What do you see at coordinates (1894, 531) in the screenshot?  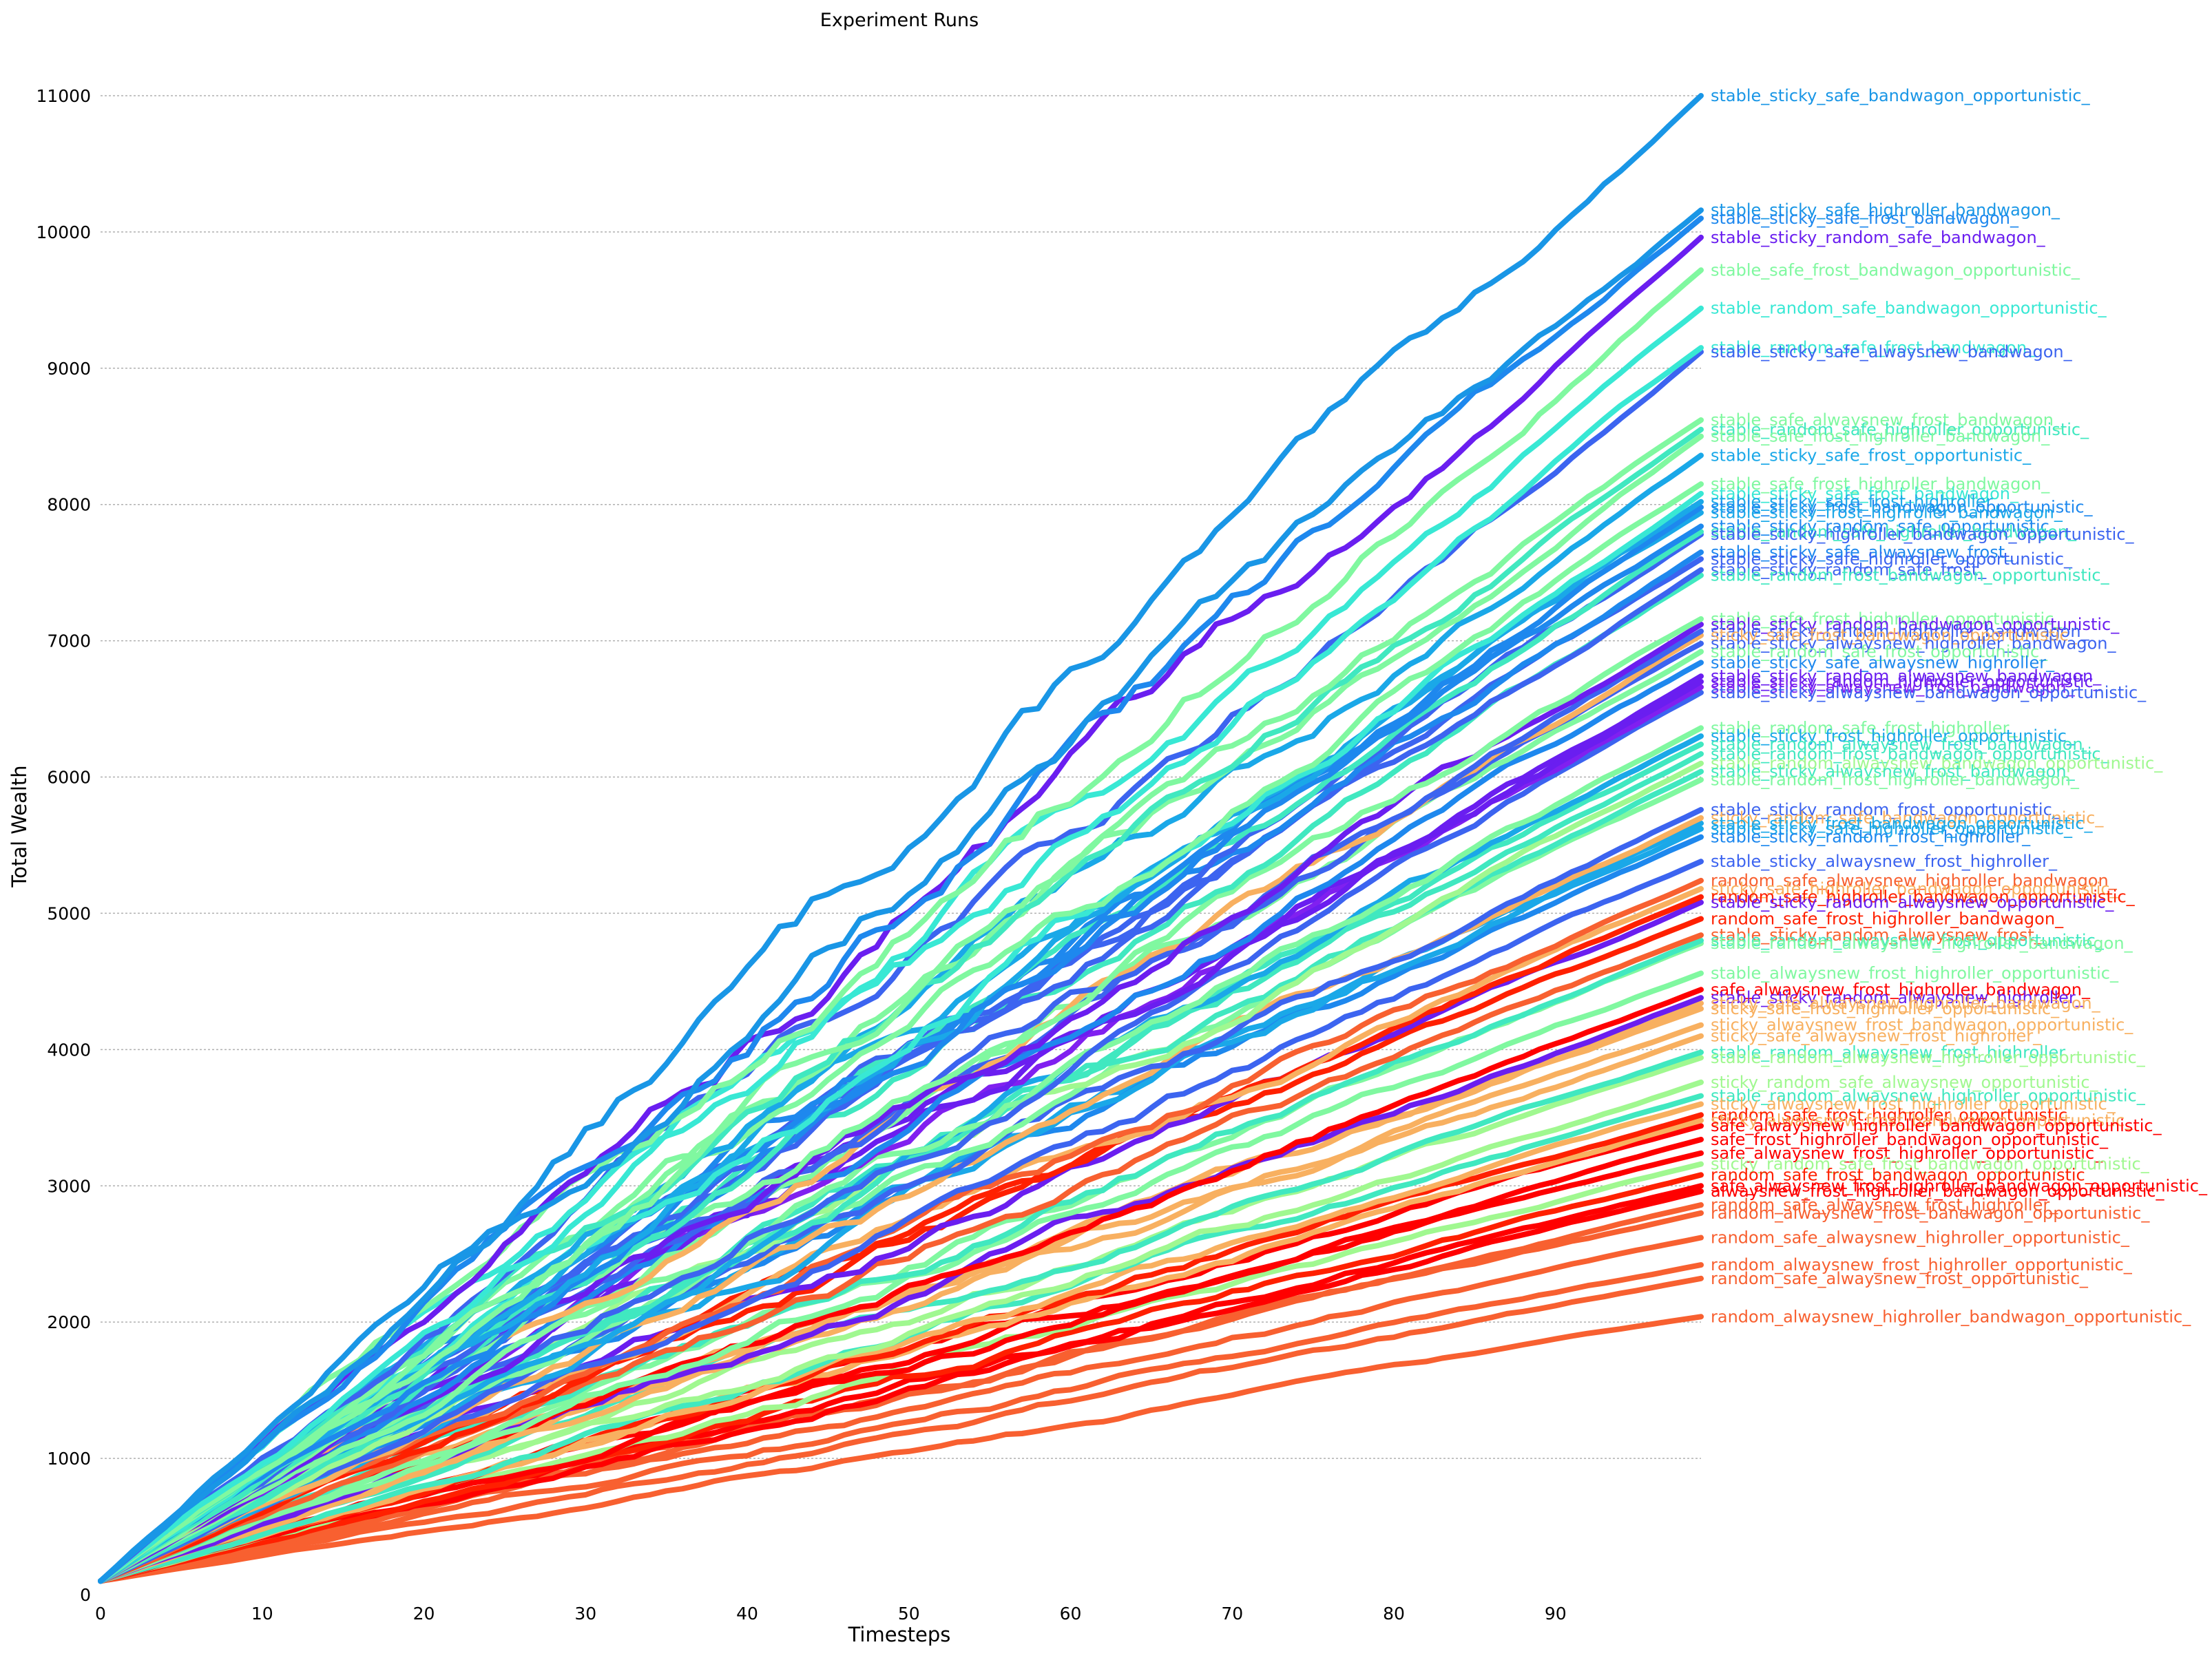 I see `series-label: stable_random_safe_highroller_bandwagon_` at bounding box center [1894, 531].